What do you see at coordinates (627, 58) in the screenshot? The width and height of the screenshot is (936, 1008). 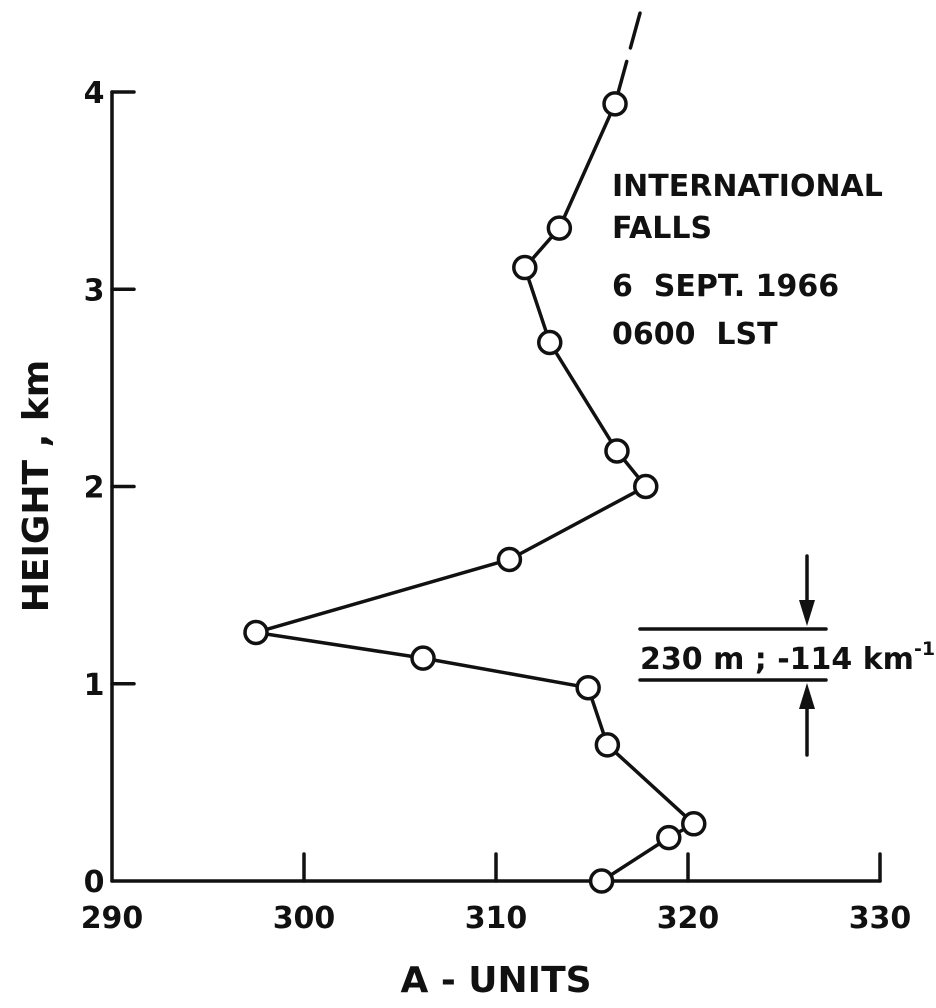 I see `series-continuation` at bounding box center [627, 58].